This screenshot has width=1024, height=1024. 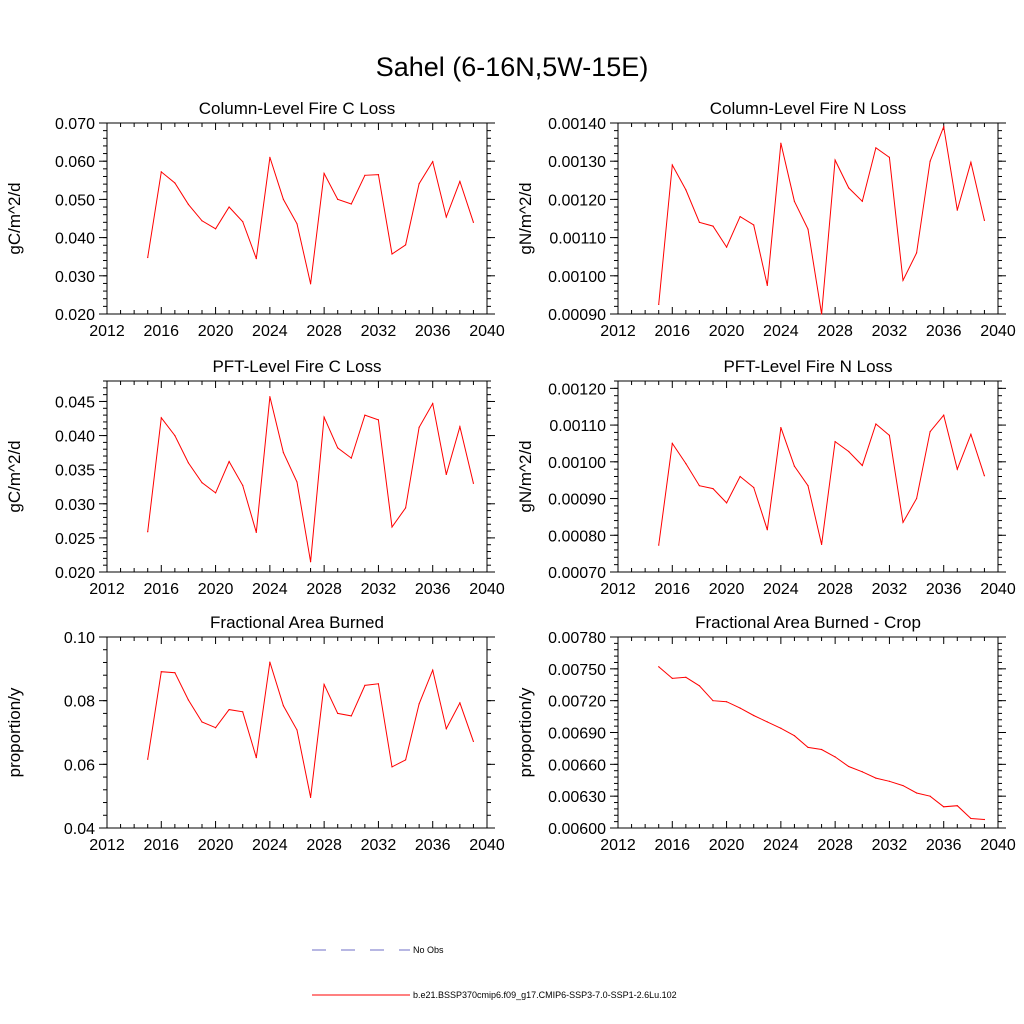 I want to click on figure-title: Sahel (6-16N,5W-15E), so click(x=512, y=67).